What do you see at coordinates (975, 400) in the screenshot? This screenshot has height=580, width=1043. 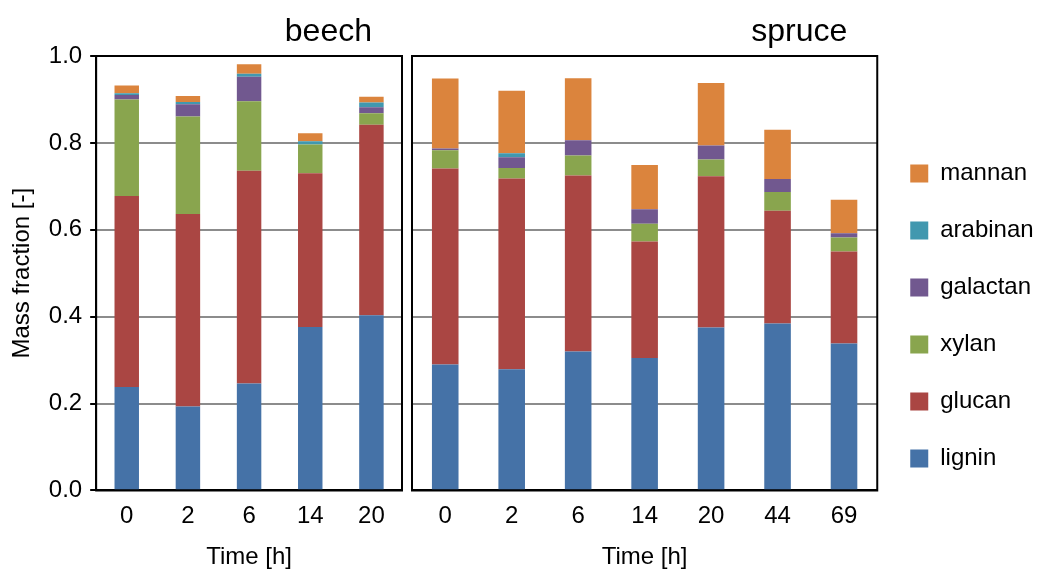 I see `legend-label: glucan` at bounding box center [975, 400].